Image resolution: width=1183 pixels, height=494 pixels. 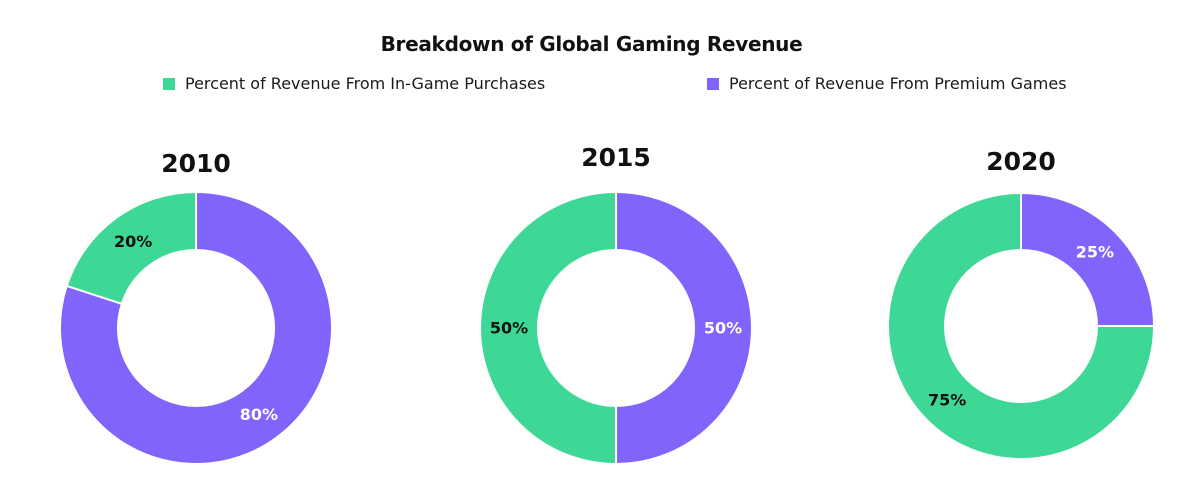 I want to click on year-label-2010: 2010, so click(x=196, y=163).